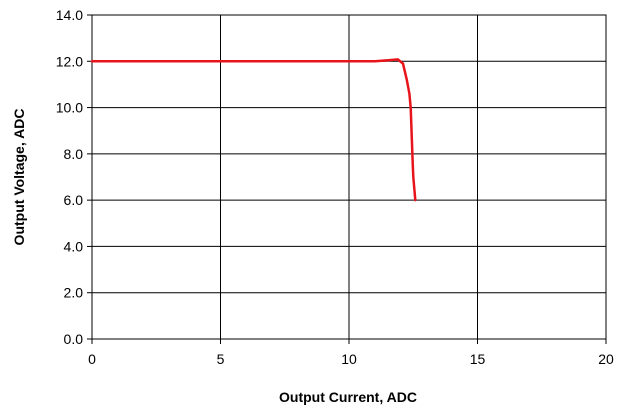 The image size is (628, 418). Describe the element at coordinates (74, 246) in the screenshot. I see `y-tick-label: 4.0` at that location.